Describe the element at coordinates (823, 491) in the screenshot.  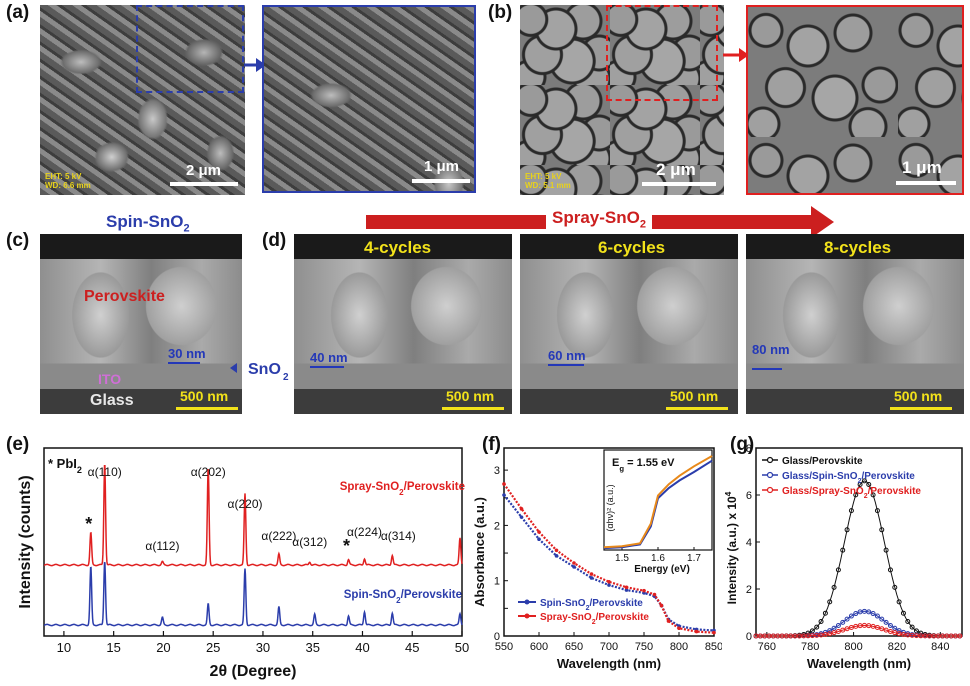
I see `legend-label-base: Glass/Spray-SnO` at that location.